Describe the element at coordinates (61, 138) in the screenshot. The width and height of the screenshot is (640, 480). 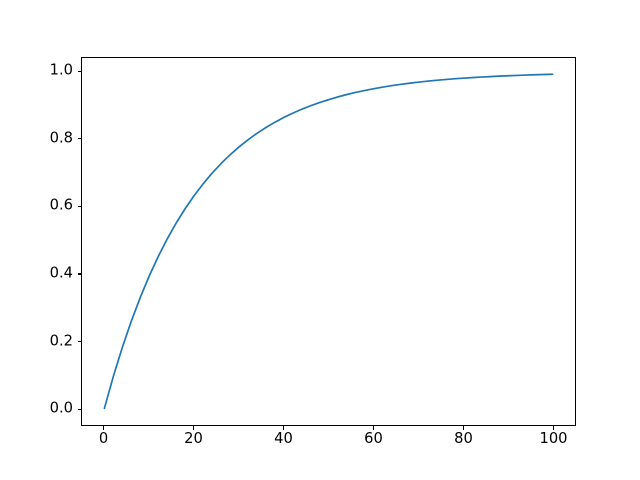
I see `ytick-label: 0.8` at that location.